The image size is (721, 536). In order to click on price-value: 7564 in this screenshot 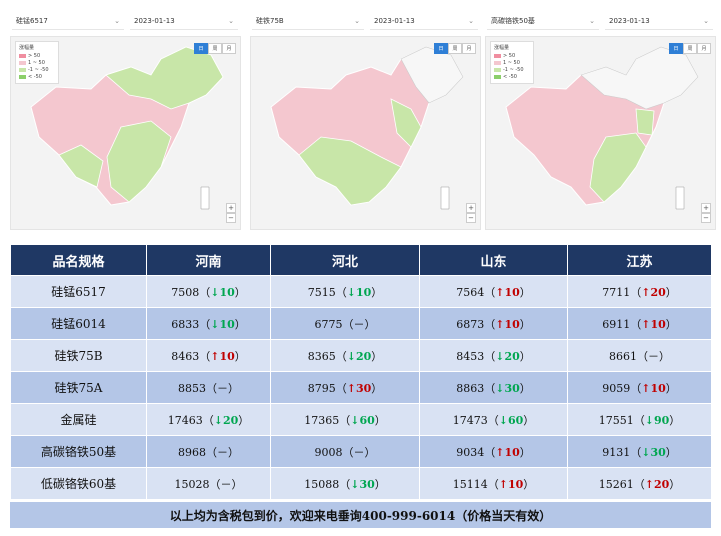, I will do `click(470, 292)`.